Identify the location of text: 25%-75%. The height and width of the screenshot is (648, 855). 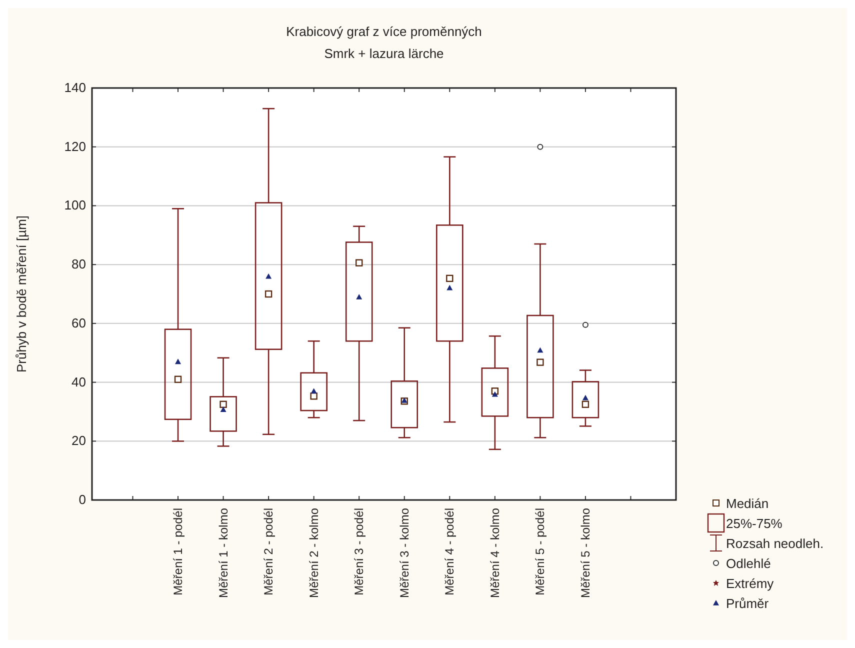
(754, 523).